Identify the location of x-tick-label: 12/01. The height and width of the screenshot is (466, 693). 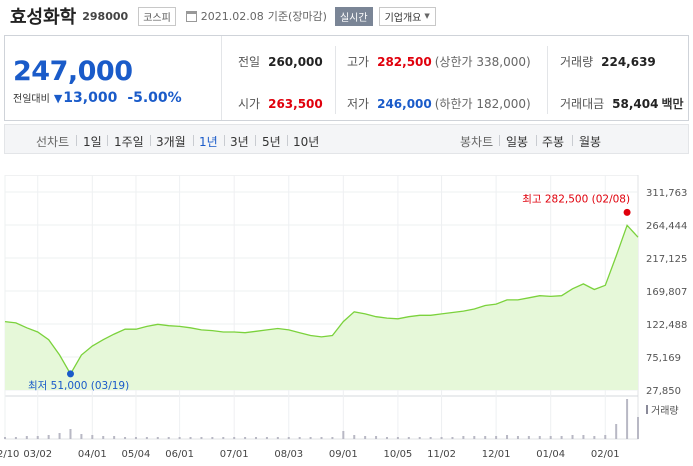
(496, 454).